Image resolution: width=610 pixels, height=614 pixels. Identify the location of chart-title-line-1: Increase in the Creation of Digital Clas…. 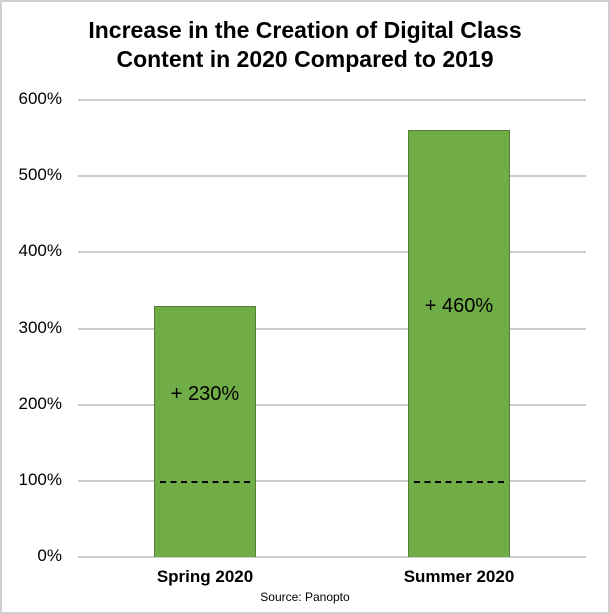
(305, 30).